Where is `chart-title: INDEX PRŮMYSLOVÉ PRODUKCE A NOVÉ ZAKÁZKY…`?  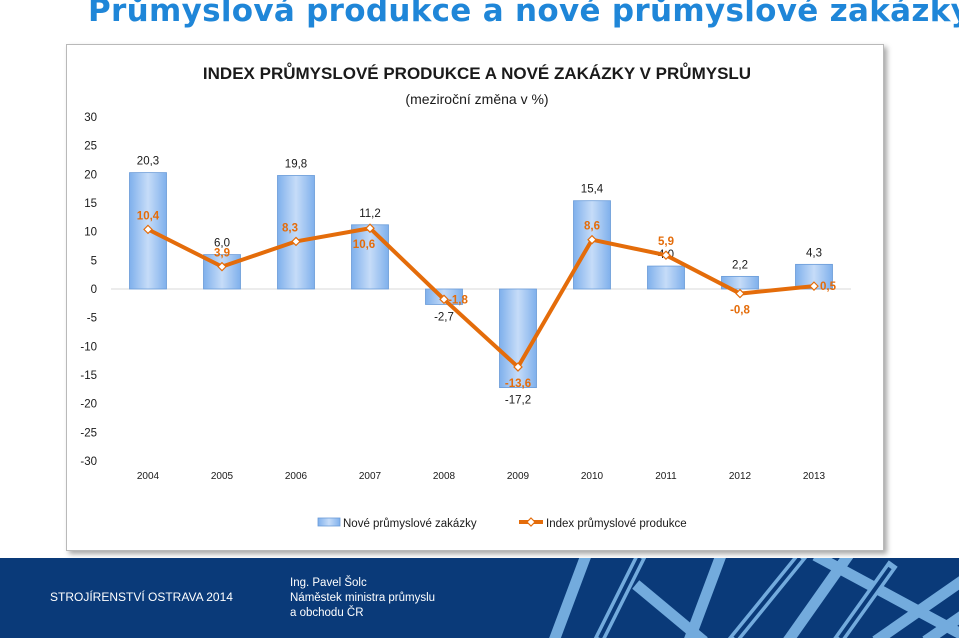 chart-title: INDEX PRŮMYSLOVÉ PRODUKCE A NOVÉ ZAKÁZKY… is located at coordinates (477, 73).